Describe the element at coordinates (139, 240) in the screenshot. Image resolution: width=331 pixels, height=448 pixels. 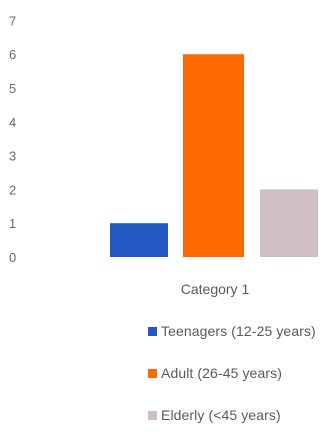
I see `bar-teenagers` at that location.